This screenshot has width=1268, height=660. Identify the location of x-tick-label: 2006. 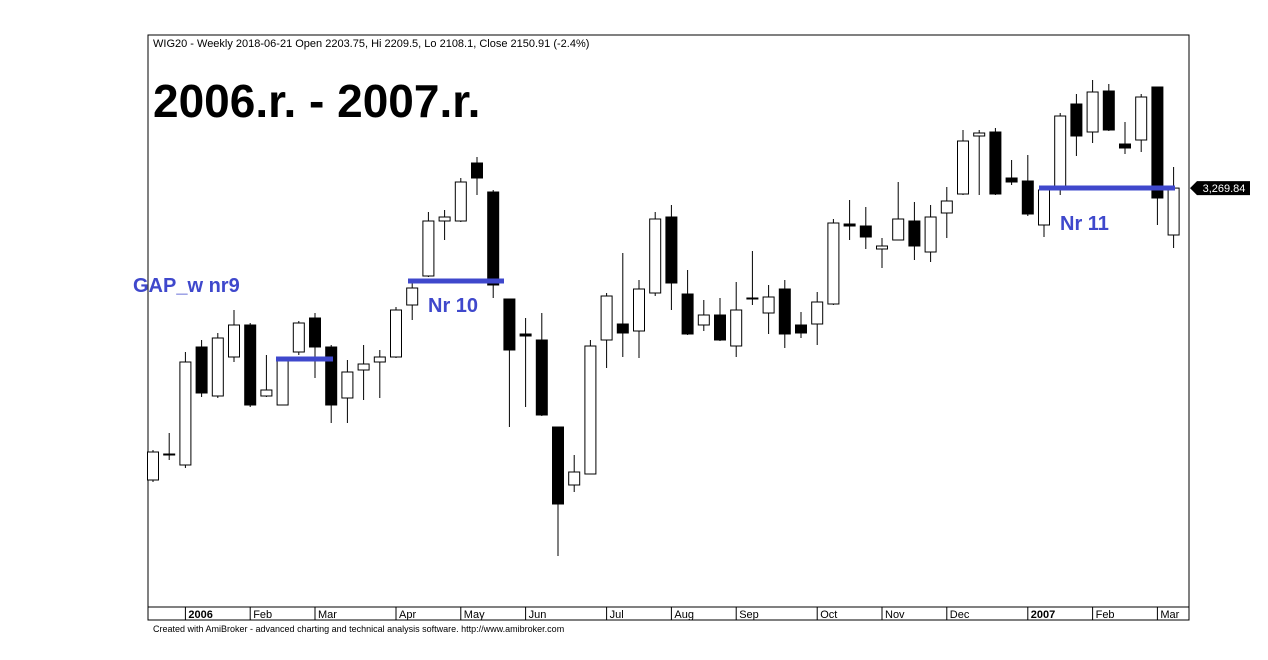
(200, 615).